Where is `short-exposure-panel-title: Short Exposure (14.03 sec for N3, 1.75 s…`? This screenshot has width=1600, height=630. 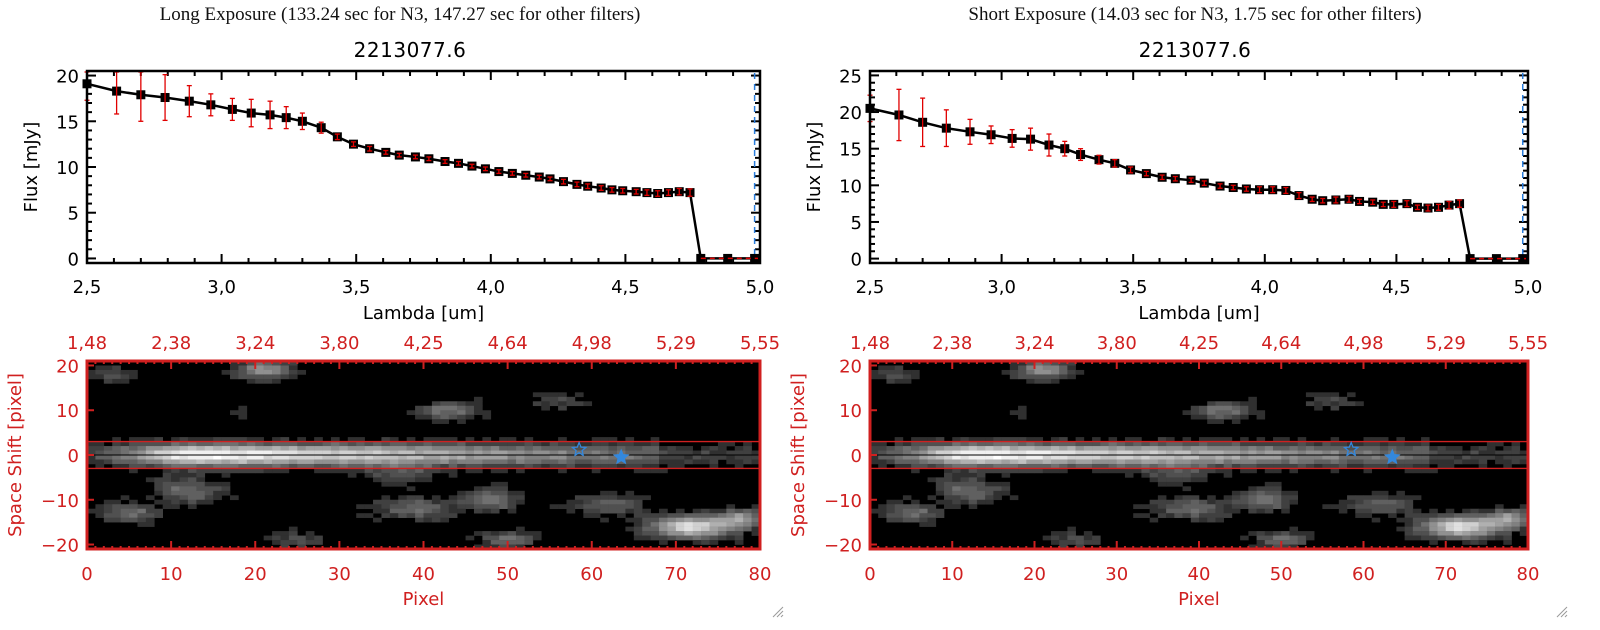
short-exposure-panel-title: Short Exposure (14.03 sec for N3, 1.75 s… is located at coordinates (1195, 14).